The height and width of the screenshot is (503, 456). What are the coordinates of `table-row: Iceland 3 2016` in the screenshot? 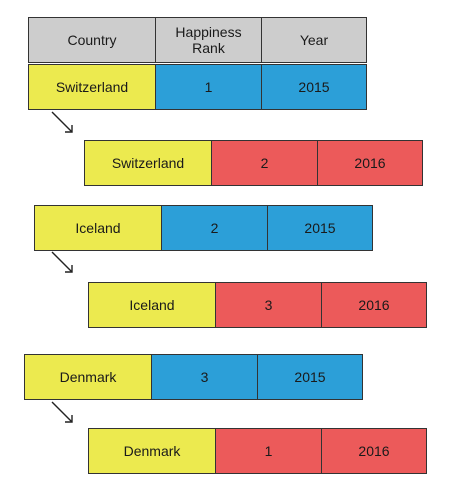 It's located at (257, 305).